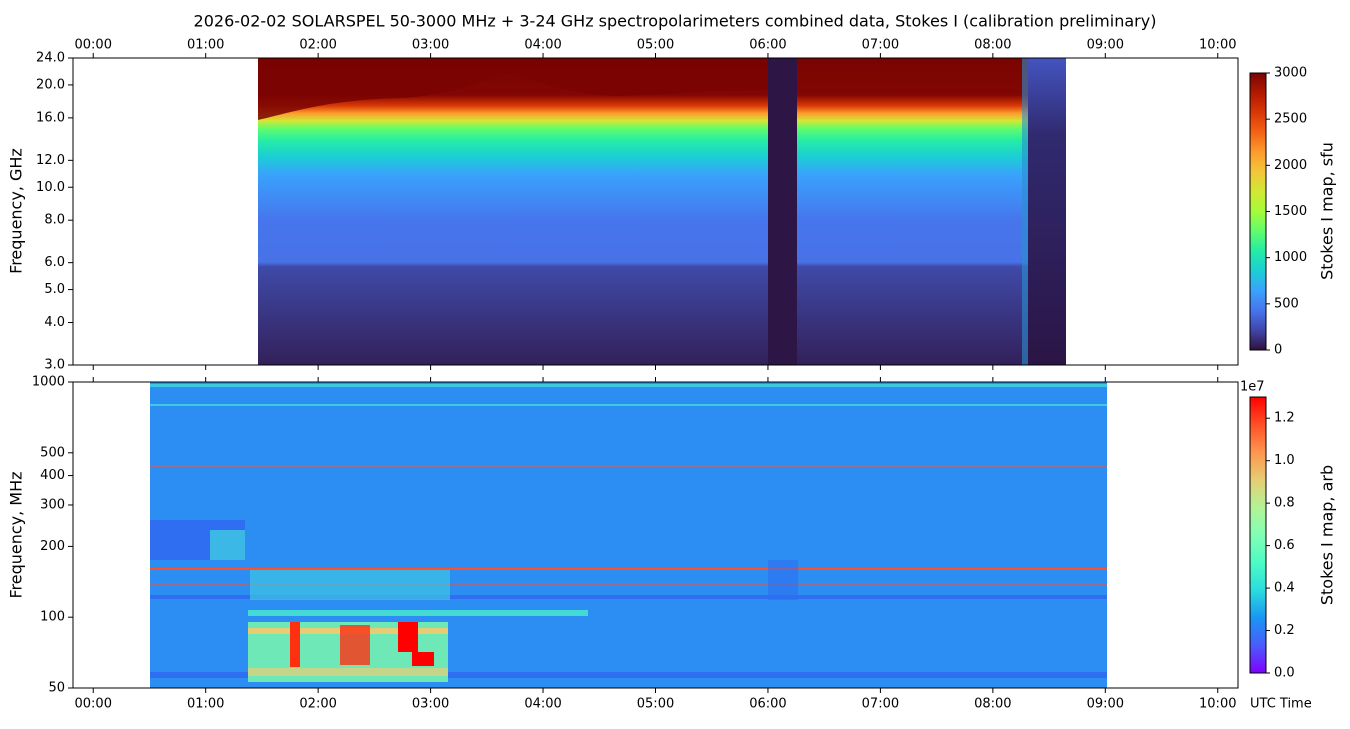 This screenshot has width=1350, height=729. Describe the element at coordinates (52, 546) in the screenshot. I see `y-tick-label: 200` at that location.